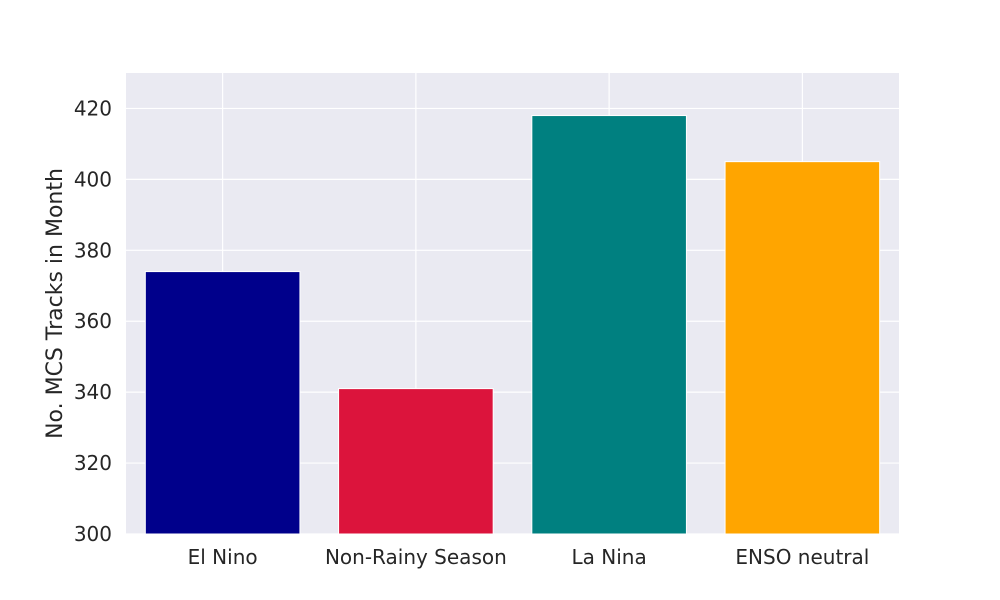 This screenshot has height=600, width=1000. I want to click on x-tick-label: ENSO neutral, so click(802, 557).